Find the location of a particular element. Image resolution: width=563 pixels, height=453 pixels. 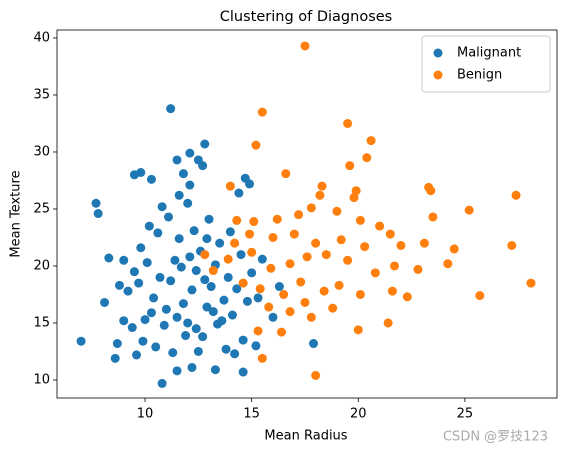

legend-label: Benign is located at coordinates (479, 75).